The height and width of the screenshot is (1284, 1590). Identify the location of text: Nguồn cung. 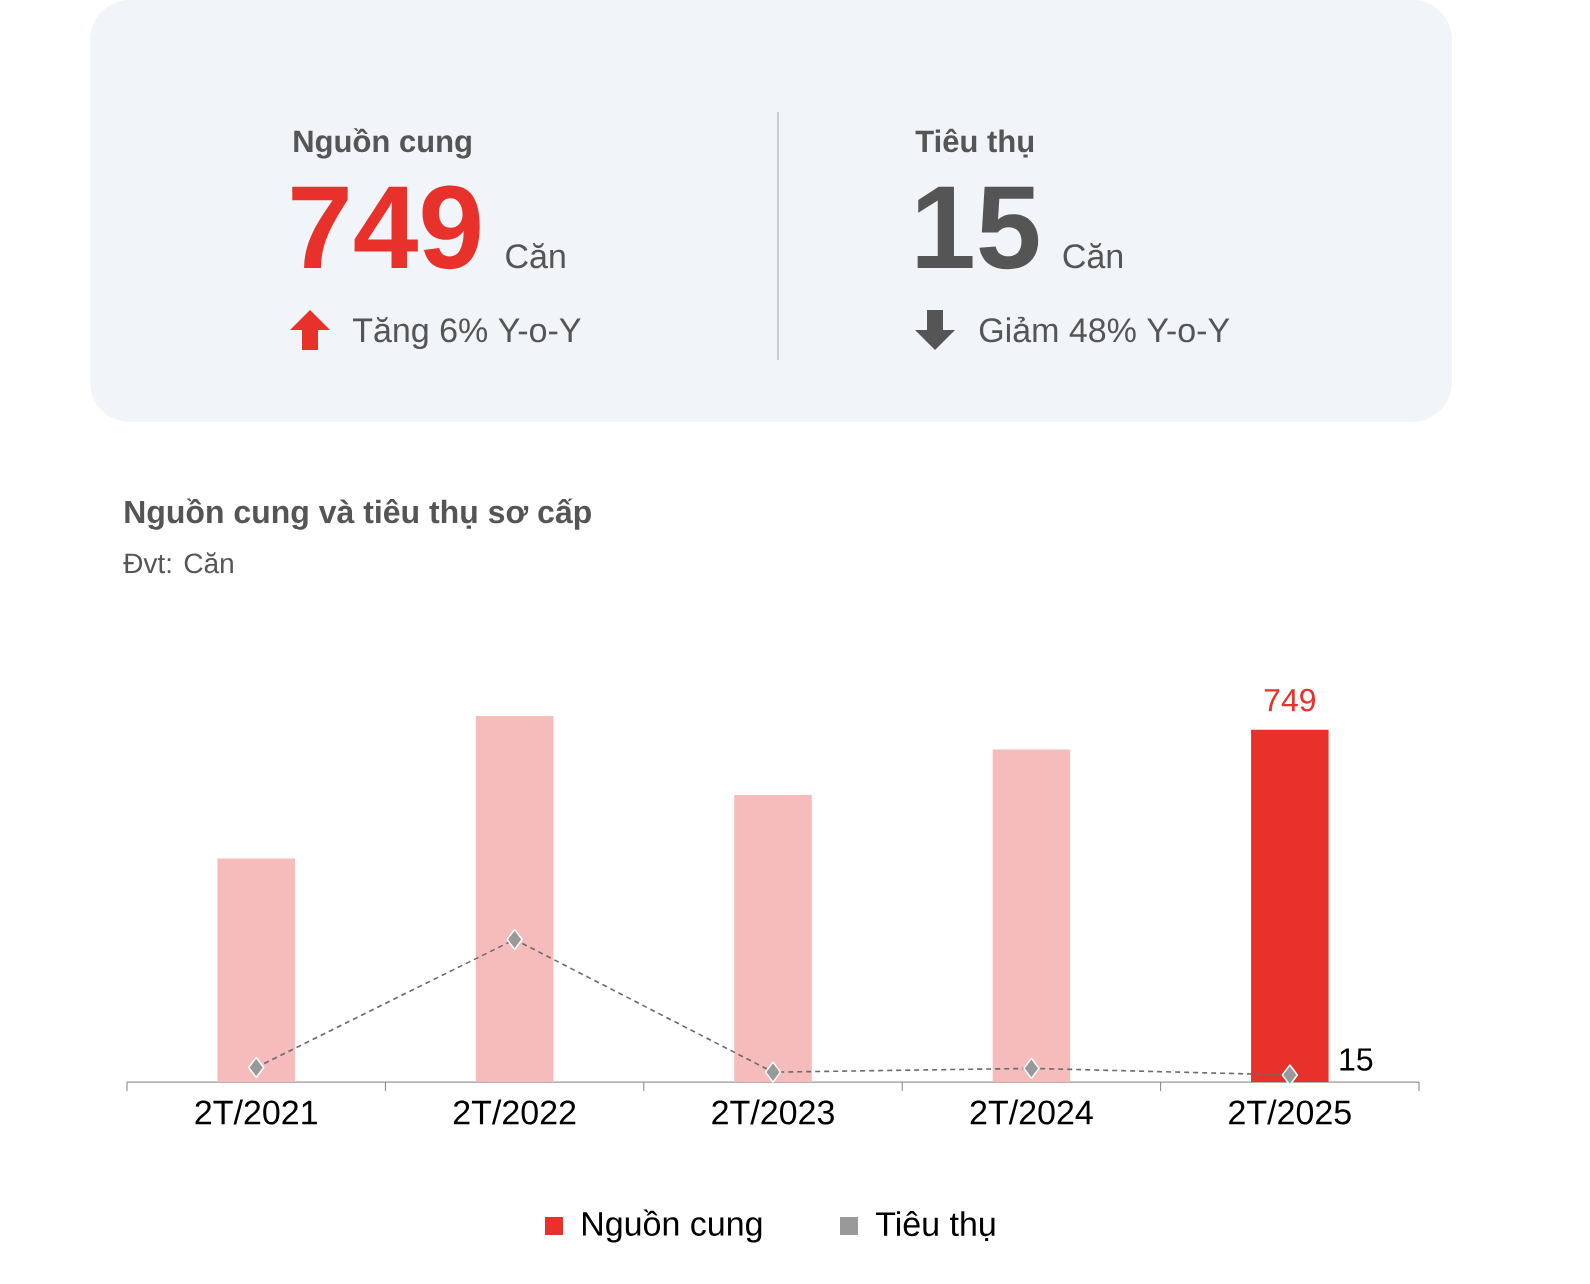
(382, 143).